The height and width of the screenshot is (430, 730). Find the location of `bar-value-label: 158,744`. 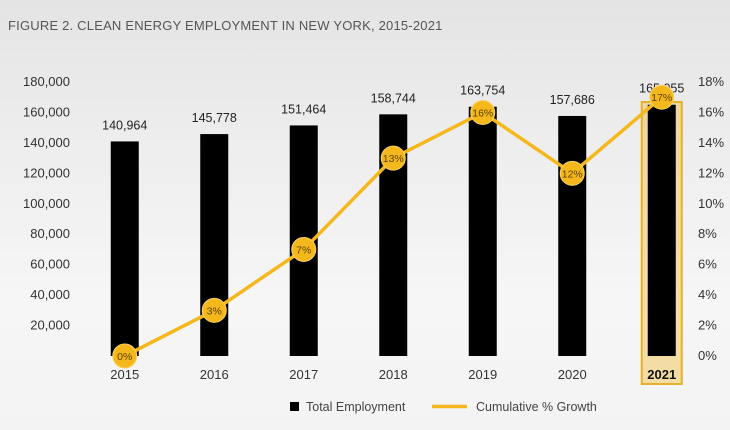

bar-value-label: 158,744 is located at coordinates (393, 98).